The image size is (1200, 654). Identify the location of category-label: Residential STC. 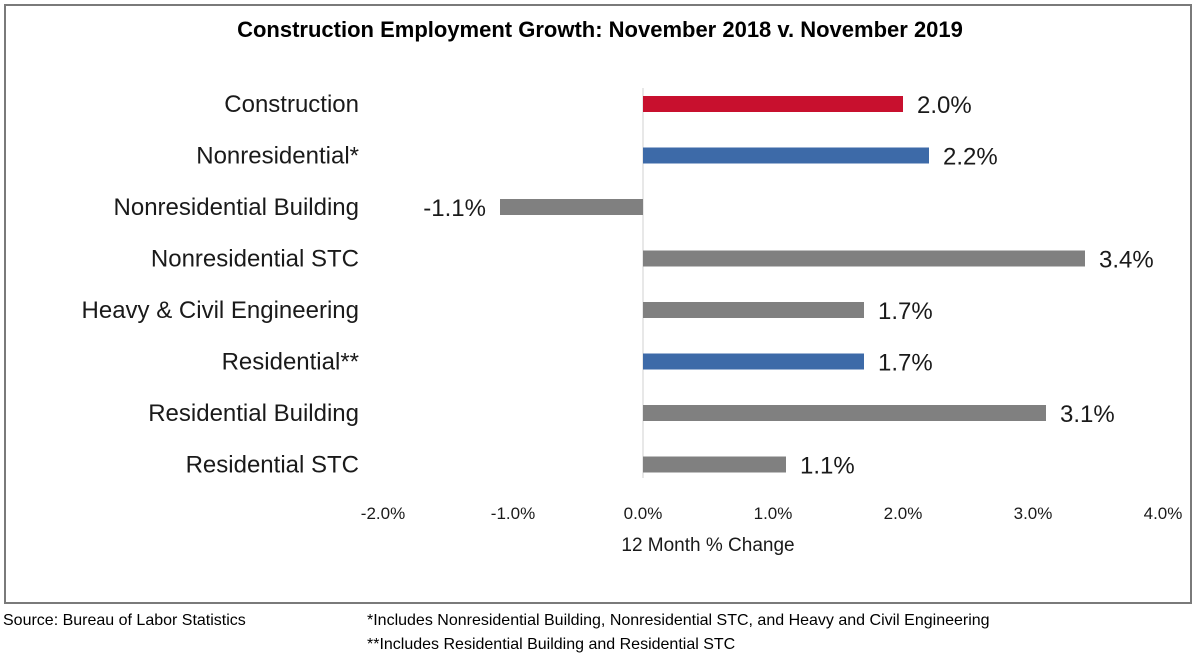
(272, 465).